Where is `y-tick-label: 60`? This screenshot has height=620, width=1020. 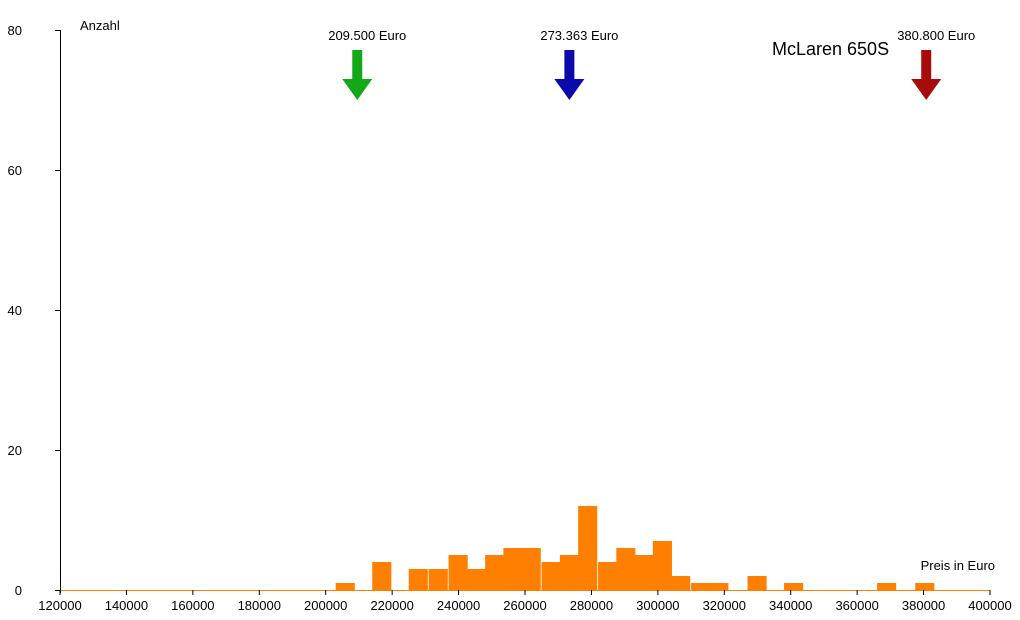 y-tick-label: 60 is located at coordinates (15, 170).